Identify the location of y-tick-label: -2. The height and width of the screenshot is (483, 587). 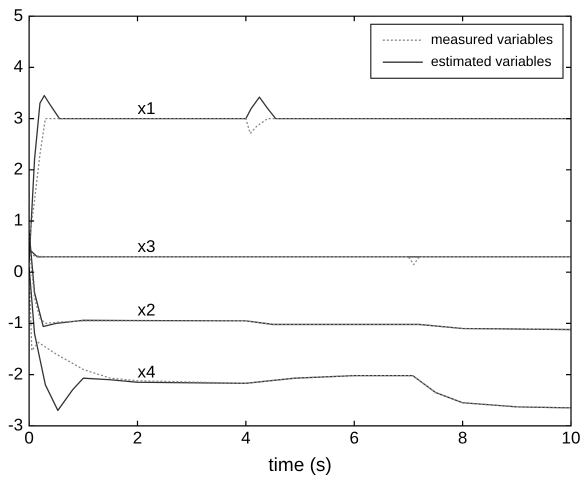
(16, 374).